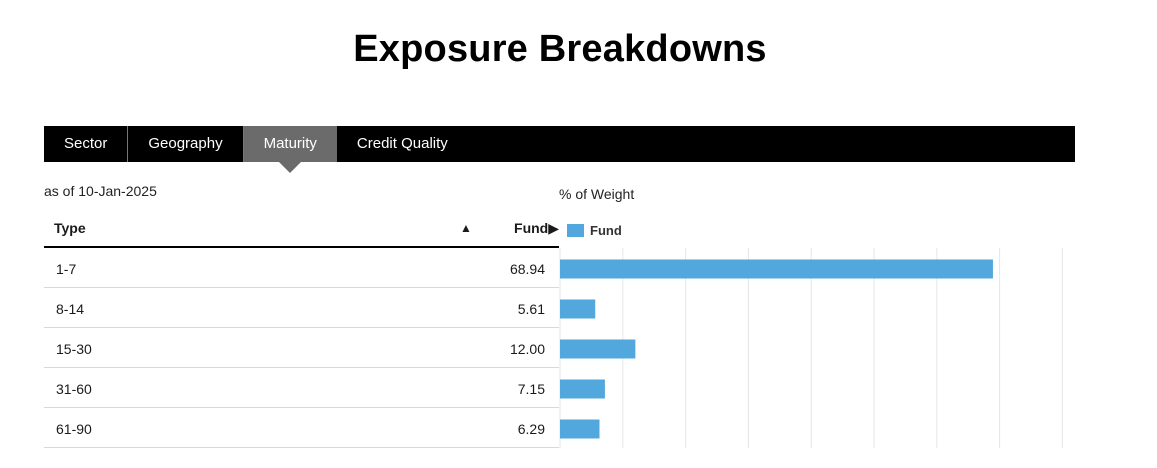  Describe the element at coordinates (301, 308) in the screenshot. I see `table-row: 8-14 5.61` at that location.